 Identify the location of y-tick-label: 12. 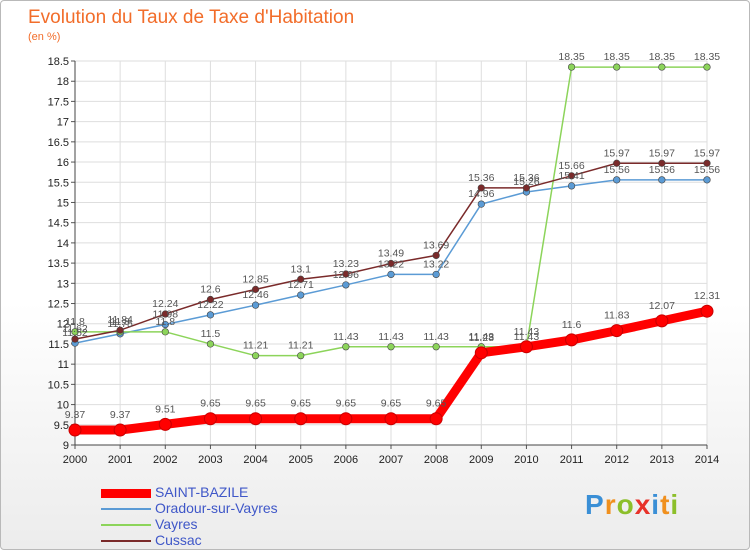
(63, 325).